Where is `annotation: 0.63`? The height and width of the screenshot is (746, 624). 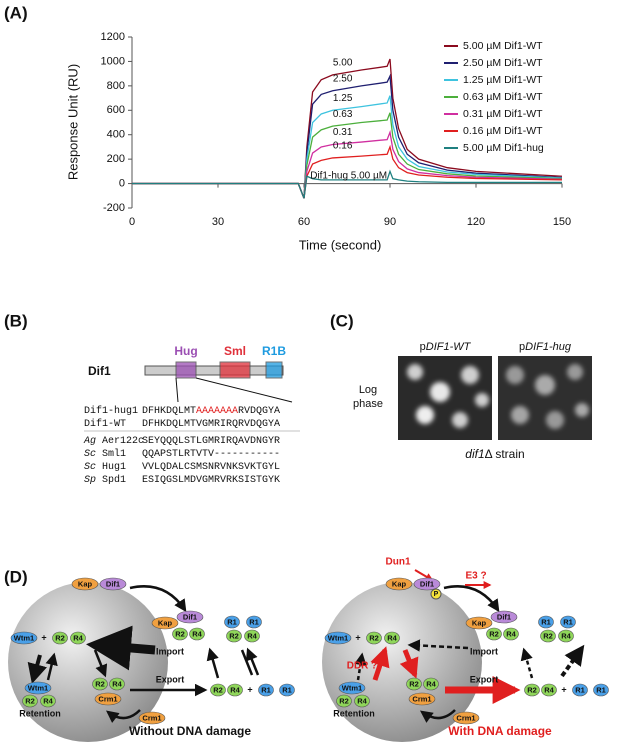 annotation: 0.63 is located at coordinates (343, 114).